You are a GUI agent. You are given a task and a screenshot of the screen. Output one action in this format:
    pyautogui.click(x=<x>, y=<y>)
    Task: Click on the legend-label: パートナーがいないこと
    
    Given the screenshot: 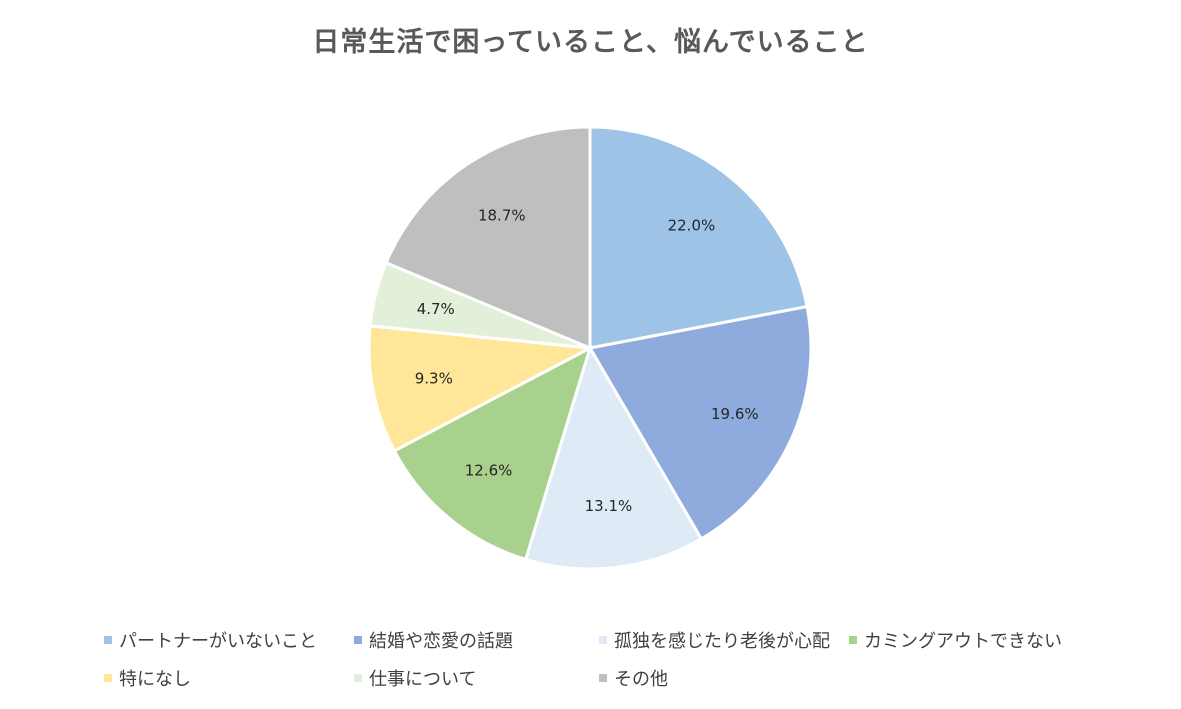 What is the action you would take?
    pyautogui.click(x=218, y=641)
    